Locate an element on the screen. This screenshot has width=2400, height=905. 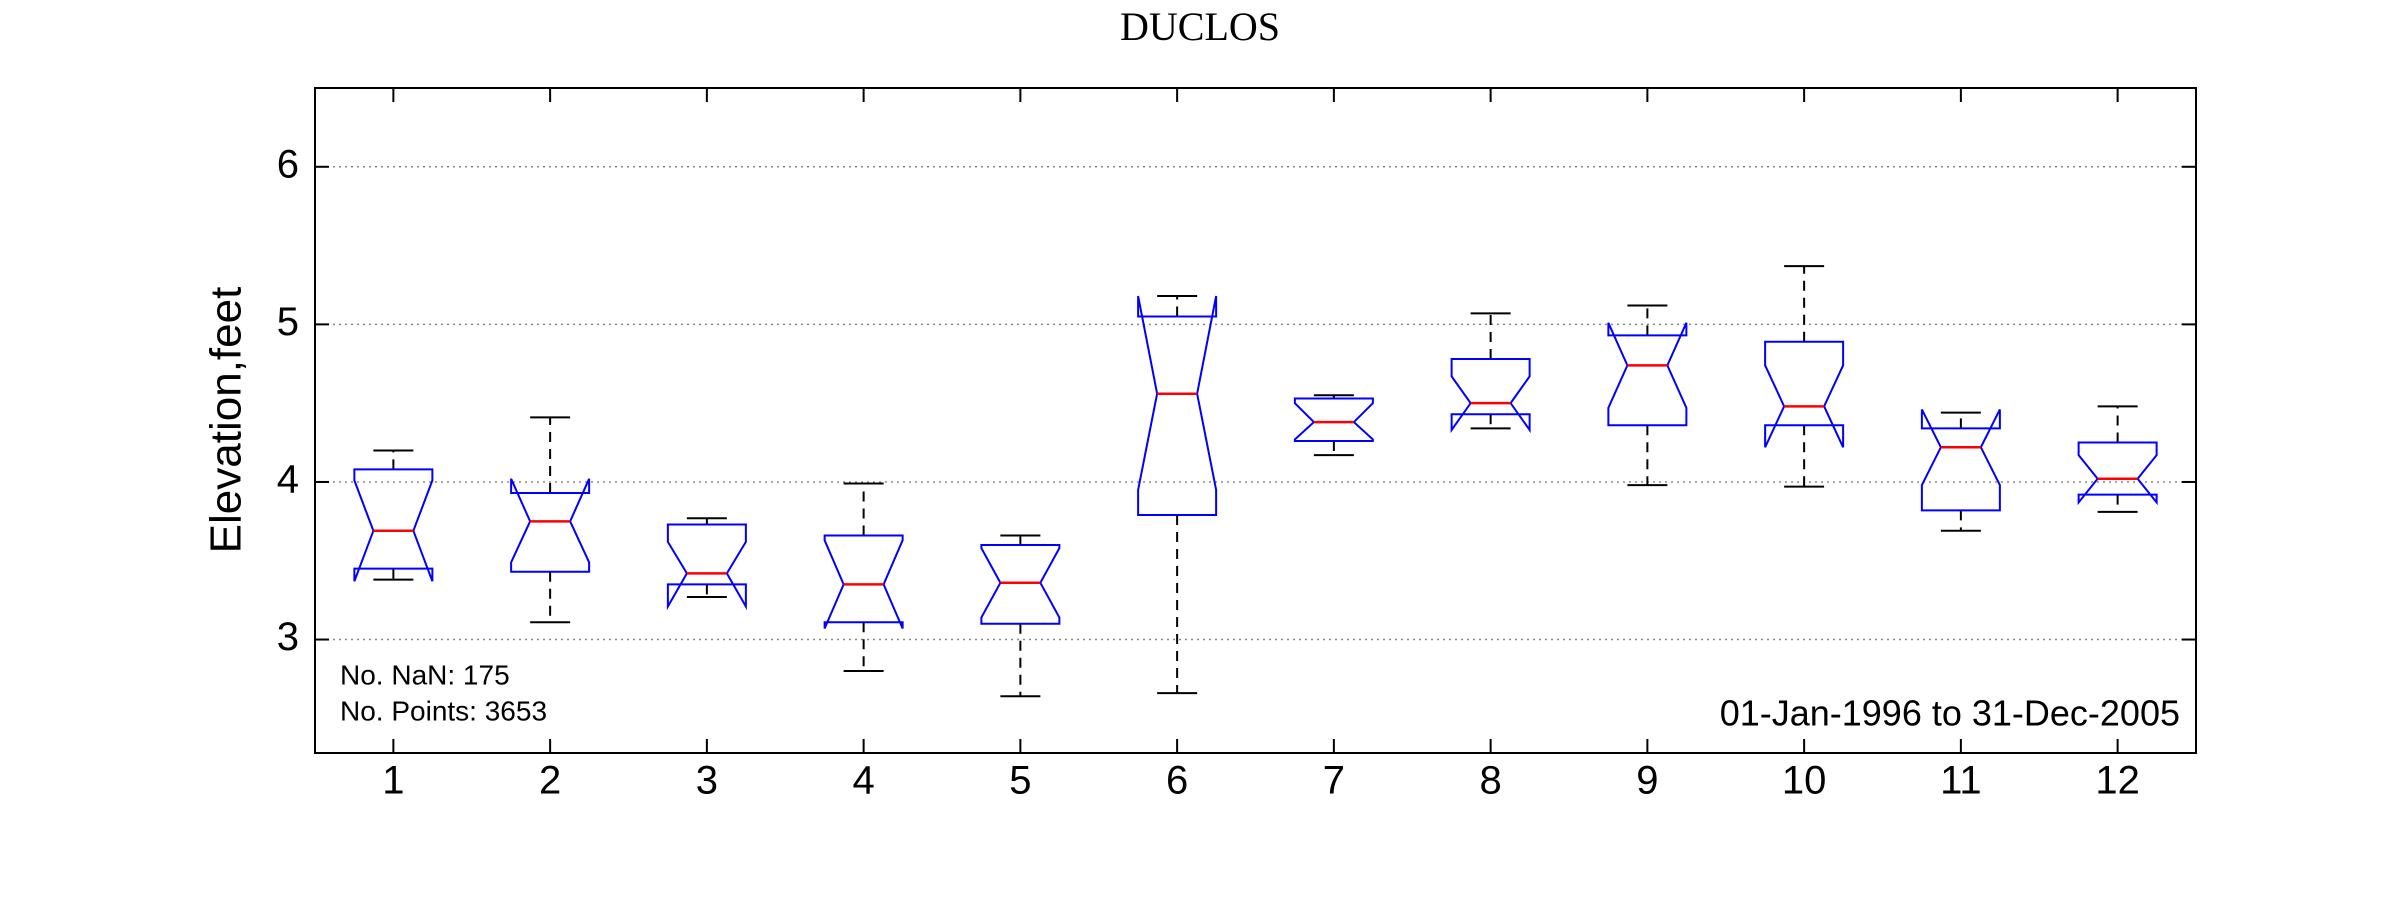
annotation: No. Points: 3653 is located at coordinates (443, 710).